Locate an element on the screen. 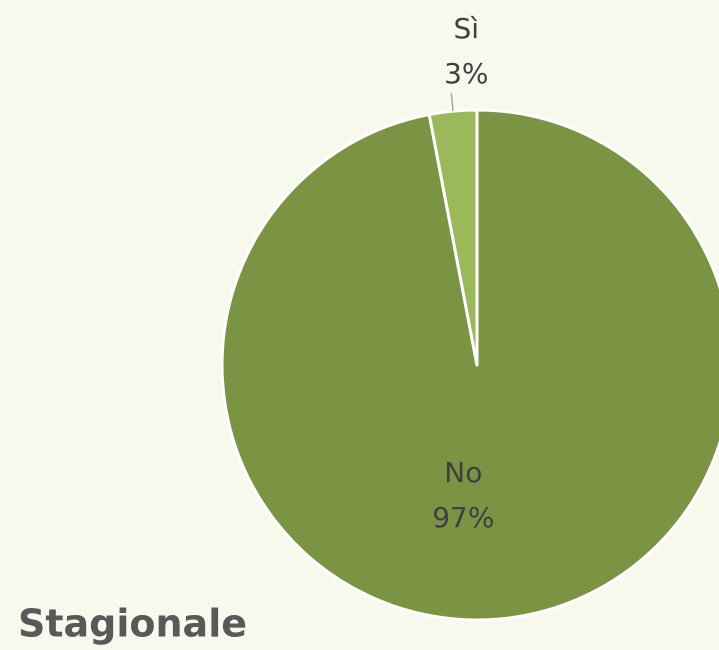 Image resolution: width=719 pixels, height=650 pixels. slice-category: No is located at coordinates (463, 472).